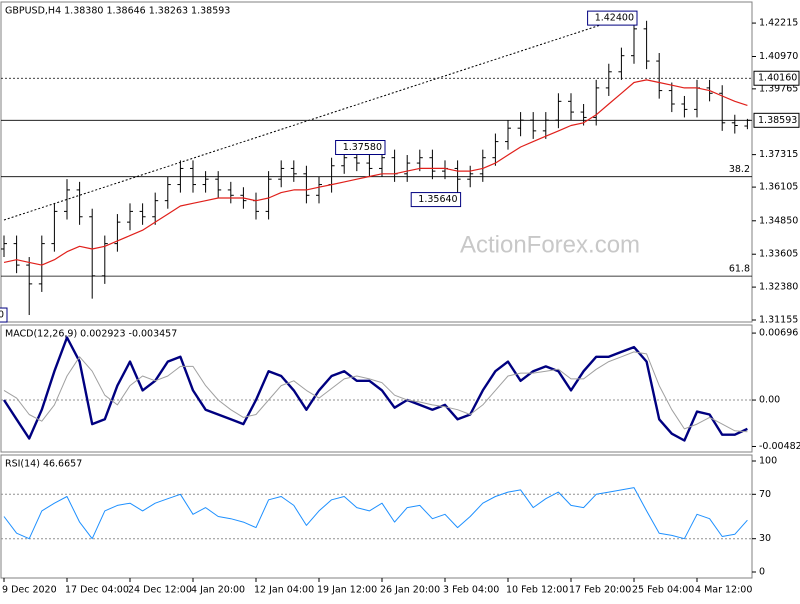 The width and height of the screenshot is (800, 604). I want to click on y-tick-label: 70, so click(765, 494).